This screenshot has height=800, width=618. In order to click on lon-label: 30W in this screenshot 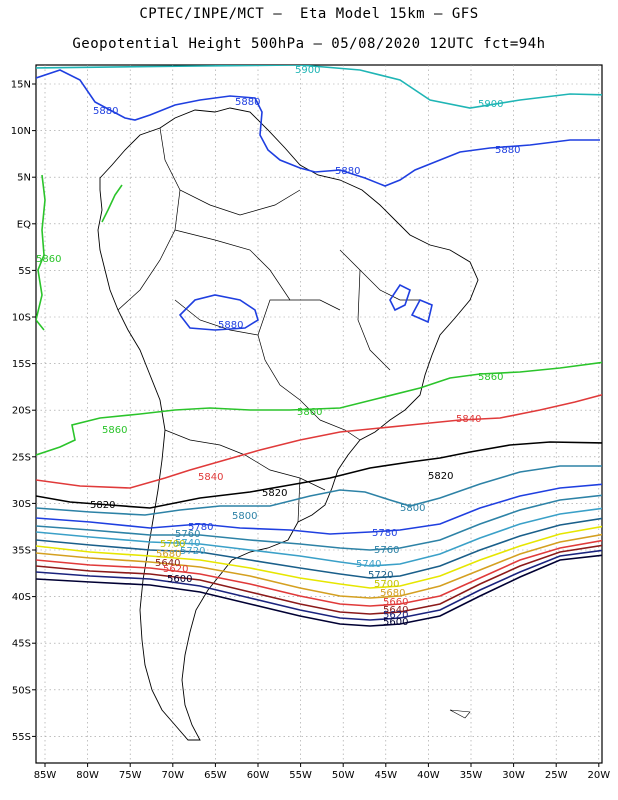, I will do `click(513, 775)`.